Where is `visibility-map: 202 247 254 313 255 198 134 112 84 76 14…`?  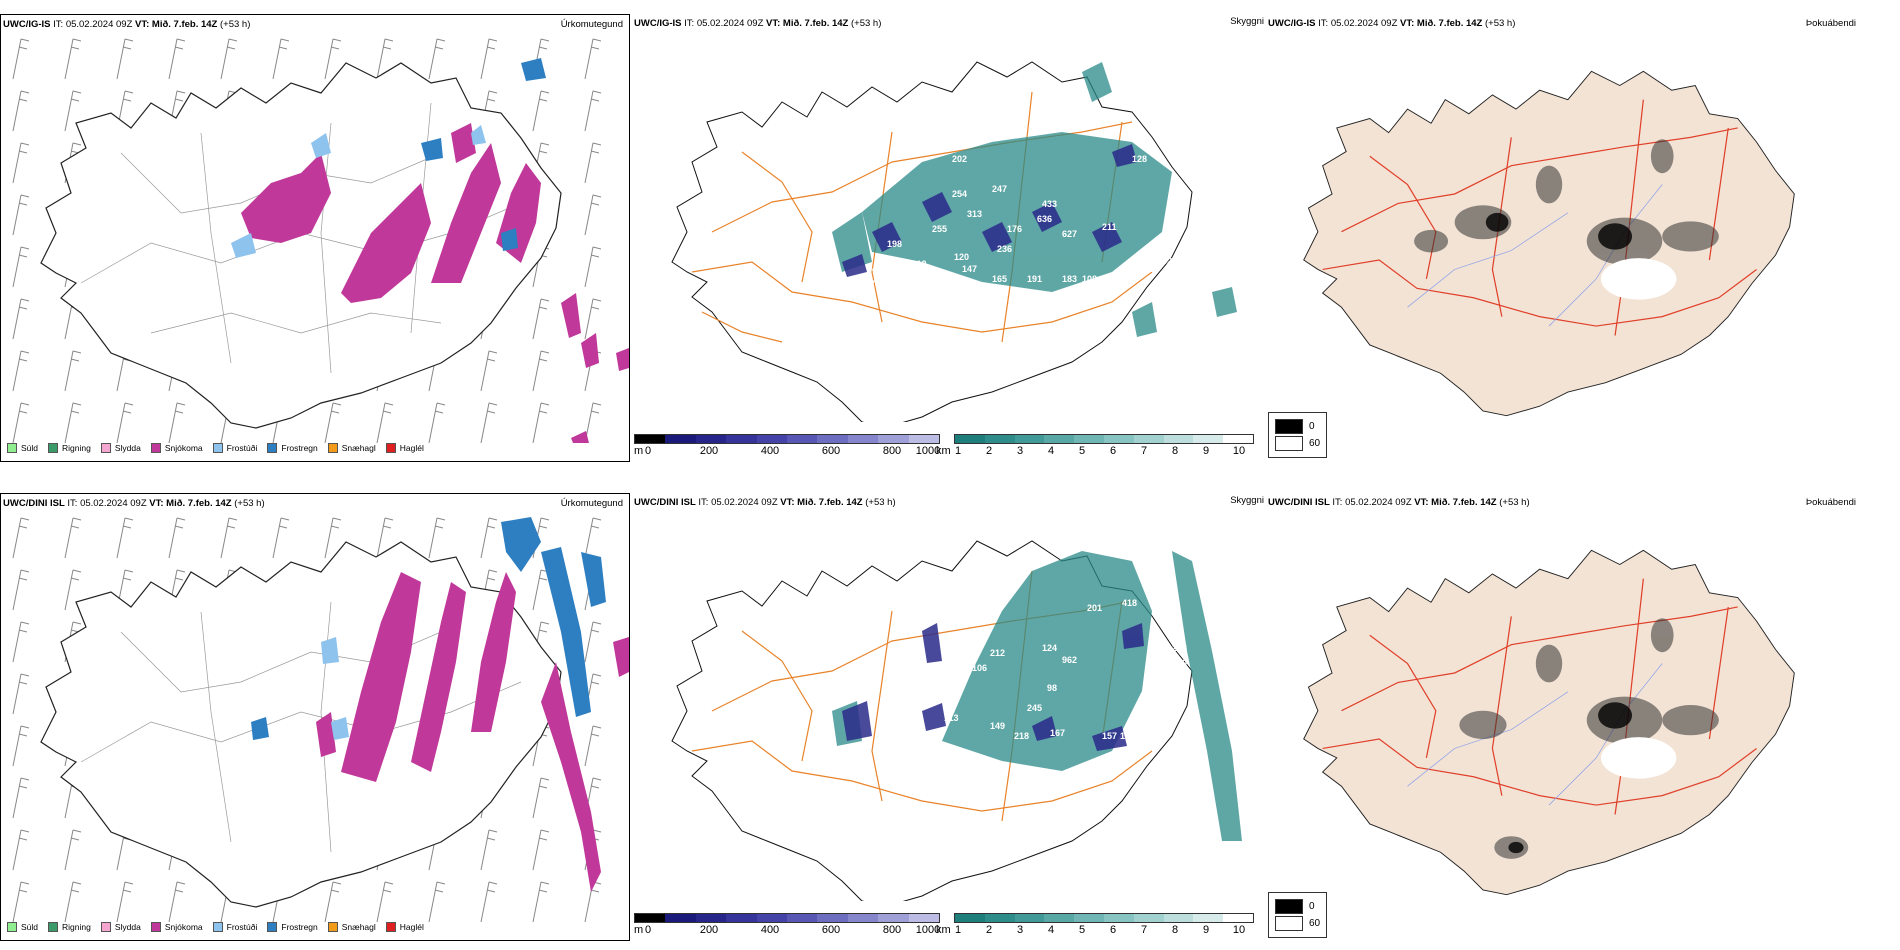
visibility-map: 202 247 254 313 255 198 134 112 84 76 14… is located at coordinates (954, 241).